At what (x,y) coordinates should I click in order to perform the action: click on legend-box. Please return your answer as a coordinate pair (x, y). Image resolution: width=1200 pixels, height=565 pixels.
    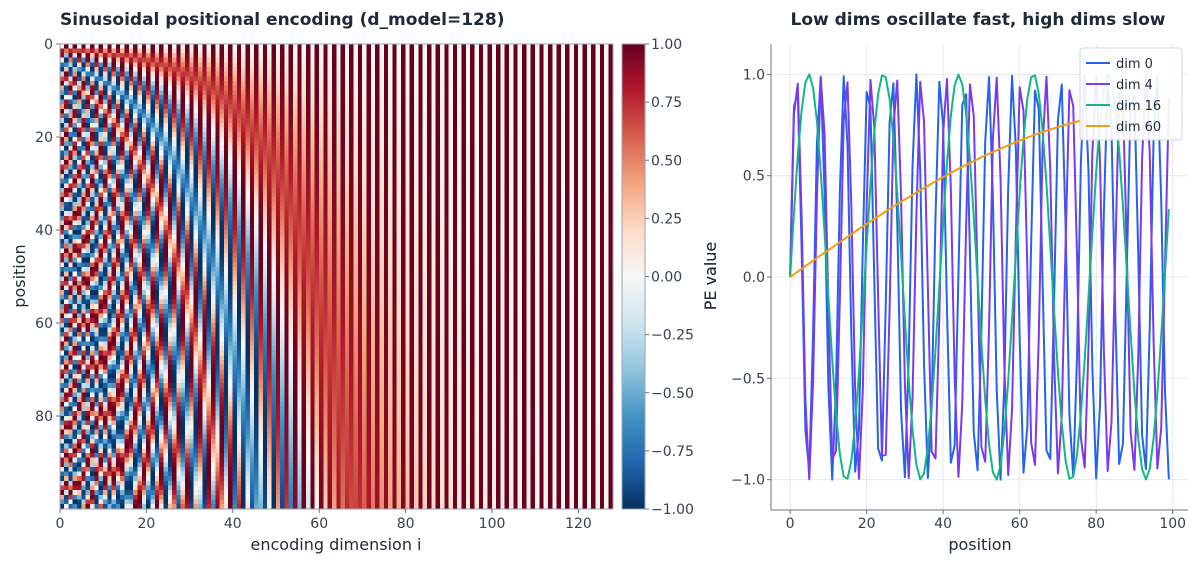
    Looking at the image, I should click on (1131, 94).